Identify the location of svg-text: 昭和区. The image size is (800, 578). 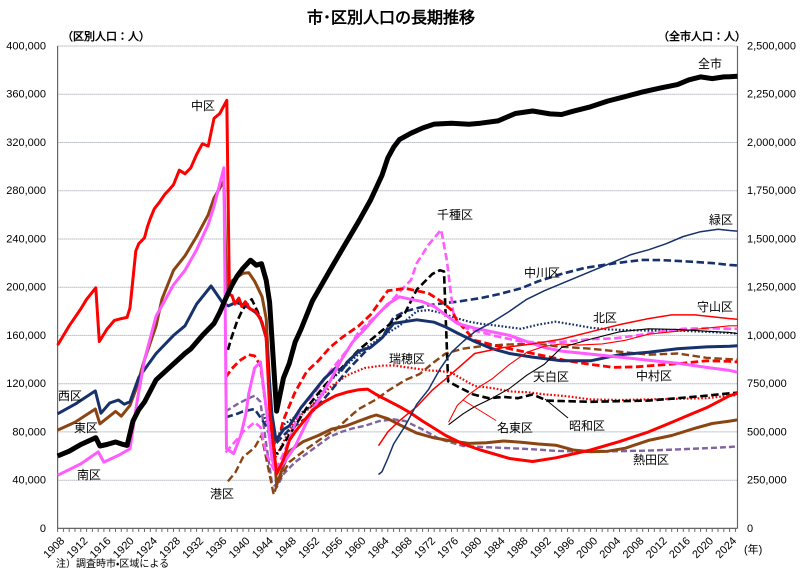
(587, 426).